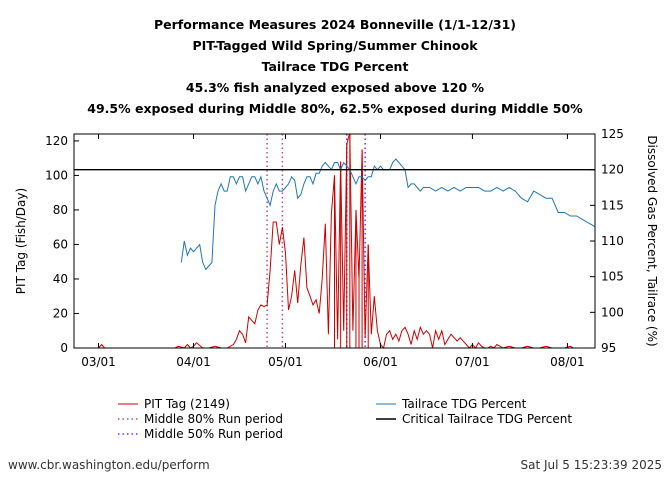  What do you see at coordinates (213, 434) in the screenshot?
I see `legend-label-middle50: Middle 50% Run period` at bounding box center [213, 434].